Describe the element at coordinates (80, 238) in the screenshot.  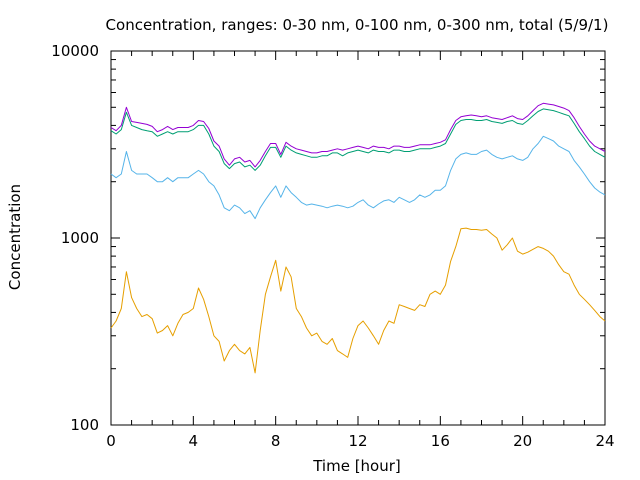
I see `y-tick-label: 1000` at that location.